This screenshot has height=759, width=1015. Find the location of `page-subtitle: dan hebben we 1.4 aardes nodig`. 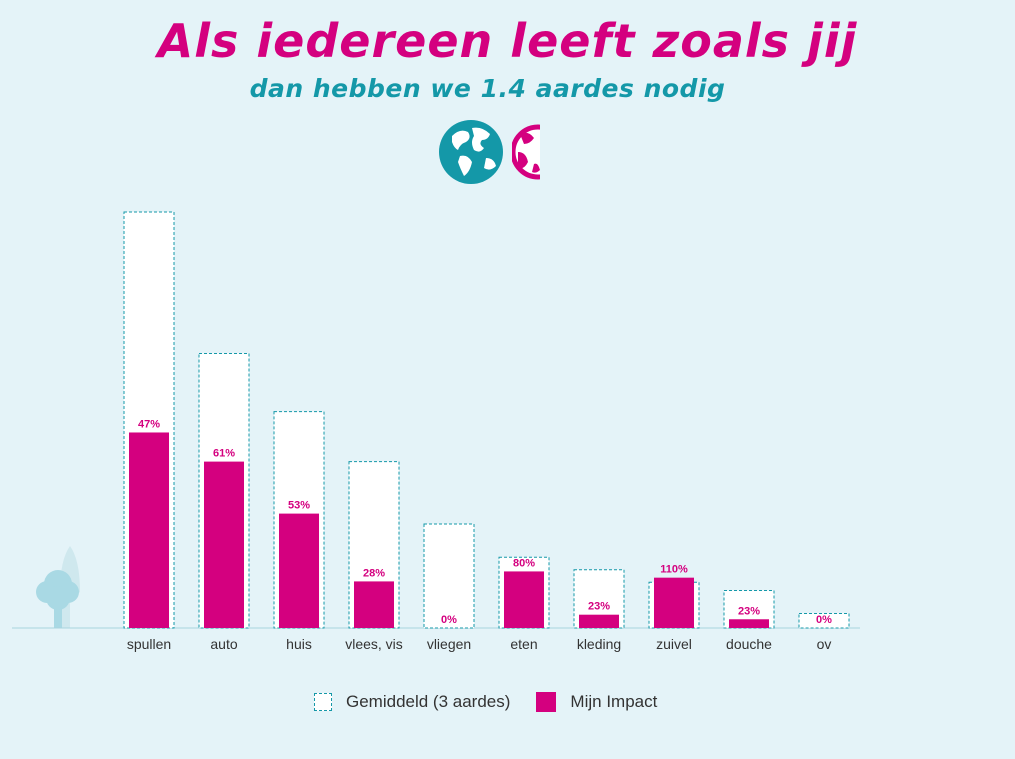

page-subtitle: dan hebben we 1.4 aardes nodig is located at coordinates (487, 88).